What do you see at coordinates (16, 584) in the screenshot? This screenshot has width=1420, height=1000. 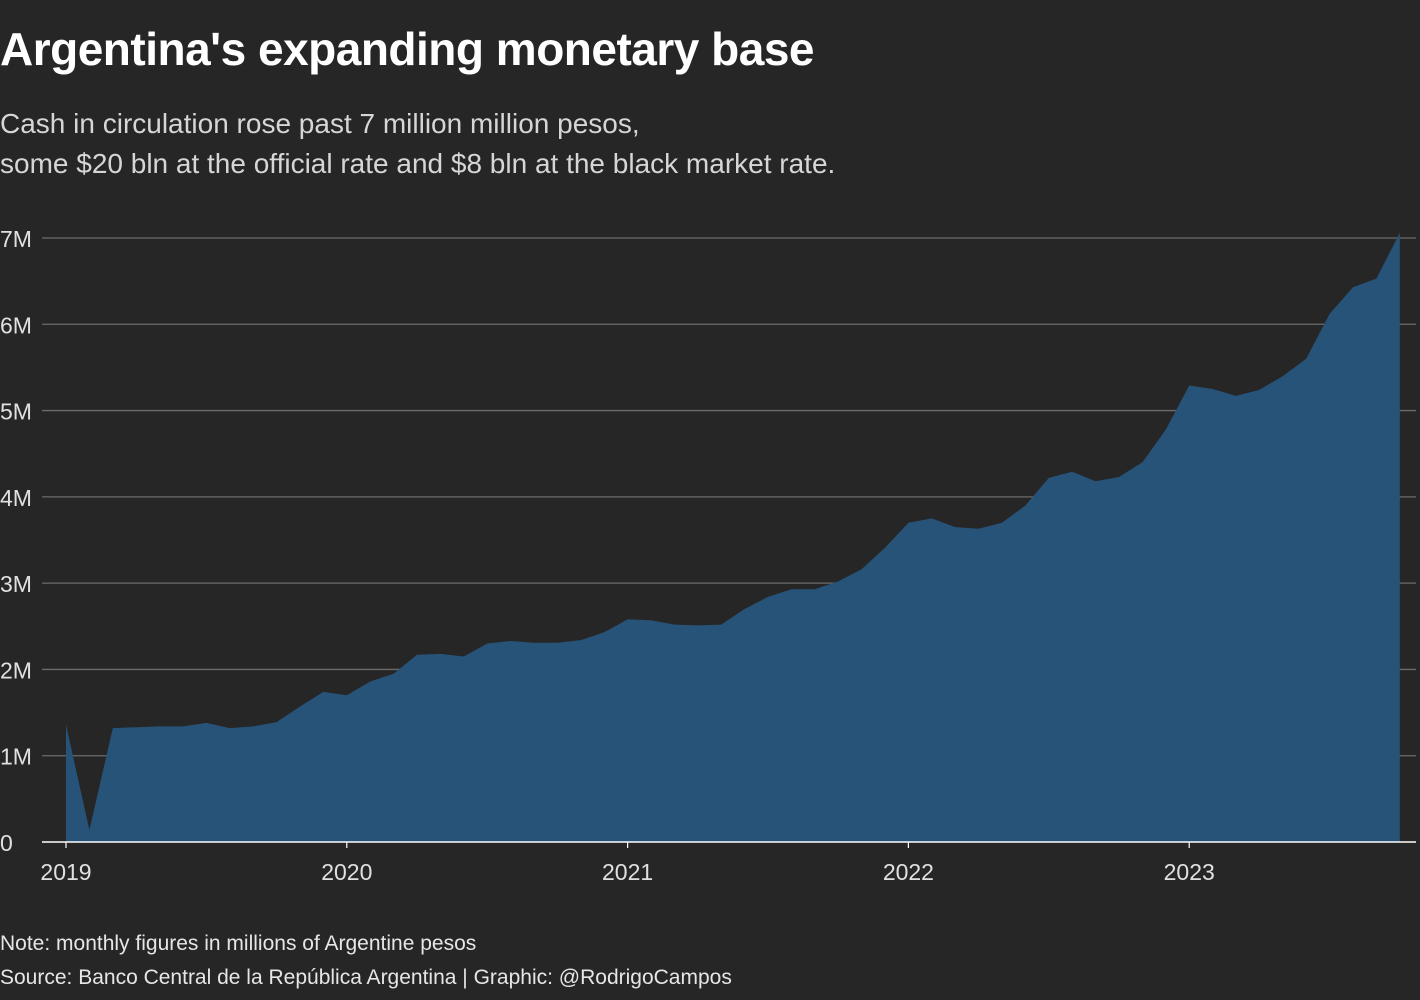 I see `y-tick-label: 3M` at bounding box center [16, 584].